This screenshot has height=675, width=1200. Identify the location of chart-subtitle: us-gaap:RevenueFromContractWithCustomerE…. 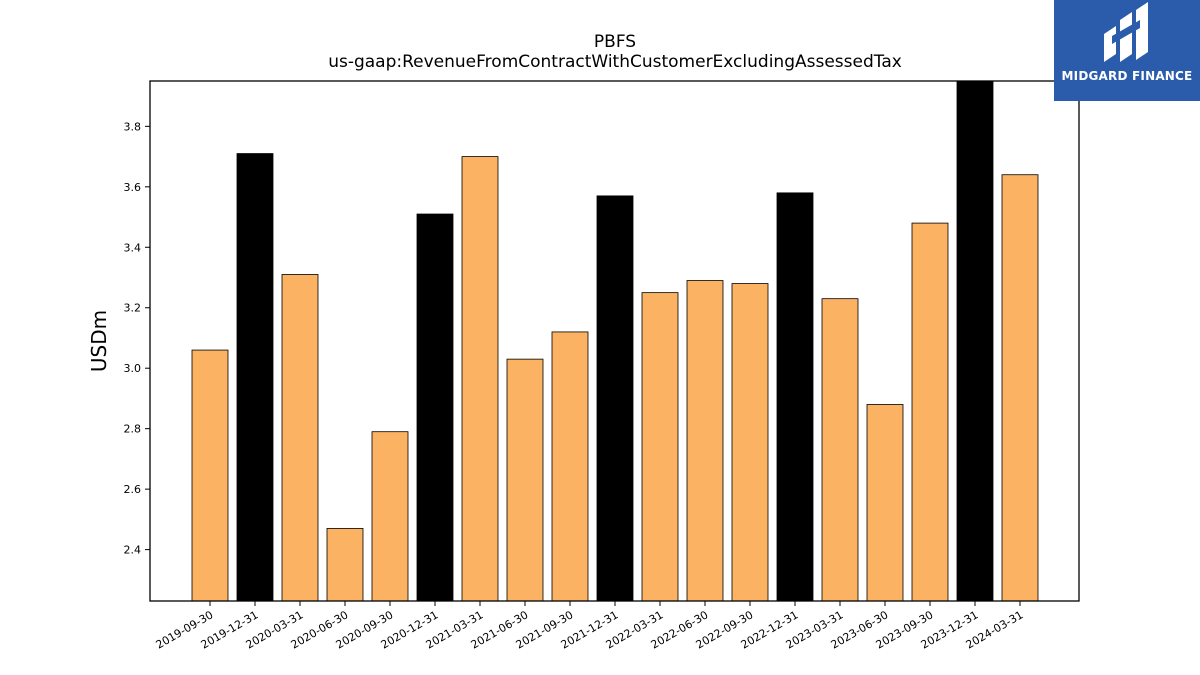
(615, 62).